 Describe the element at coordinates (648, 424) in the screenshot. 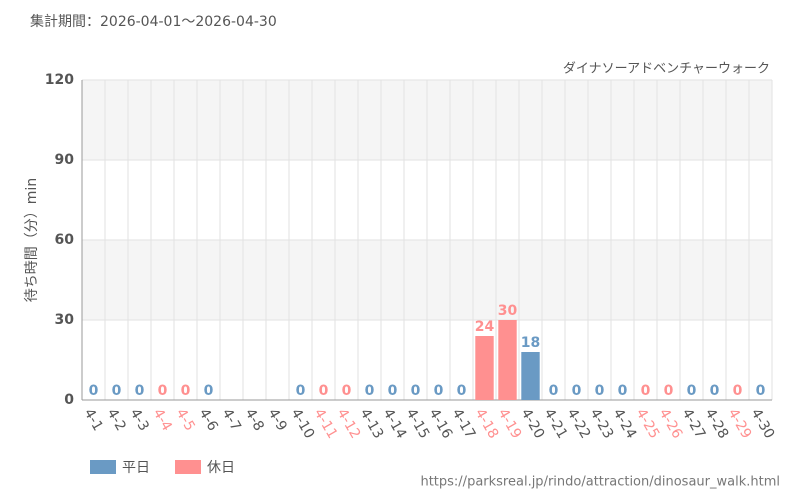

I see `x-tick-label: 4-25` at that location.